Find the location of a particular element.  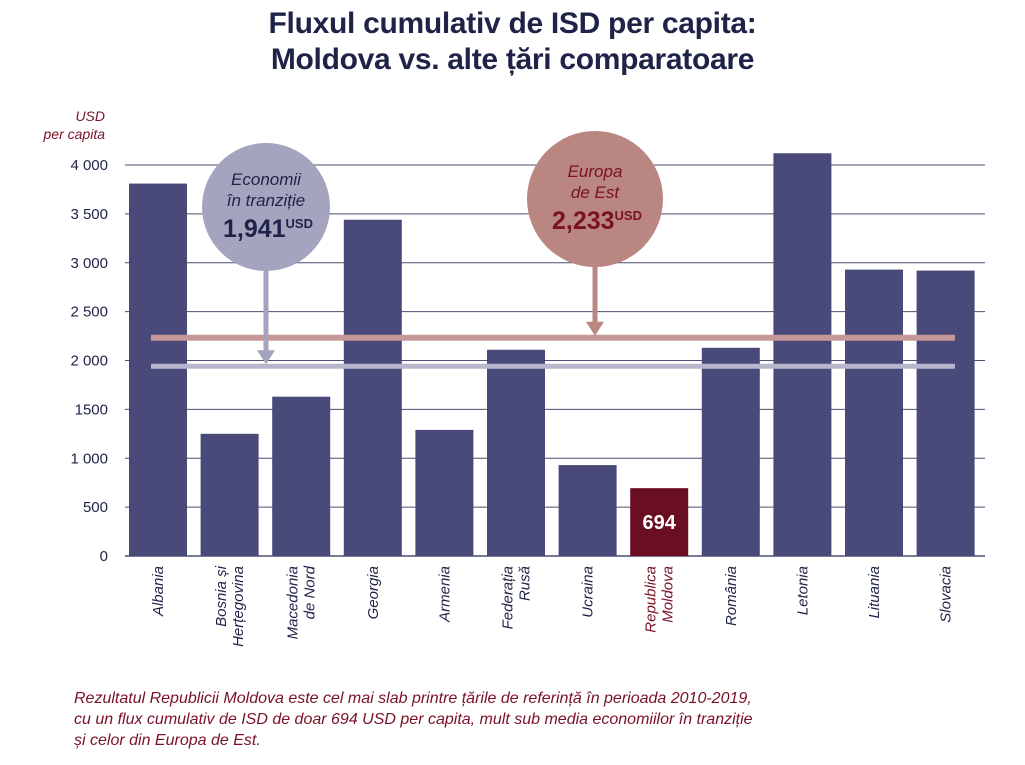

y-axis-unit-line-2: per capita is located at coordinates (74, 134).